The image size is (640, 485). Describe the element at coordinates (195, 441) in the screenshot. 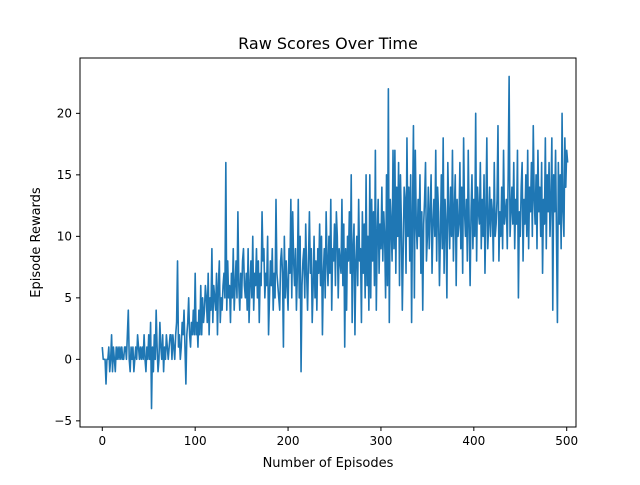

I see `x-tick-label: 100` at that location.